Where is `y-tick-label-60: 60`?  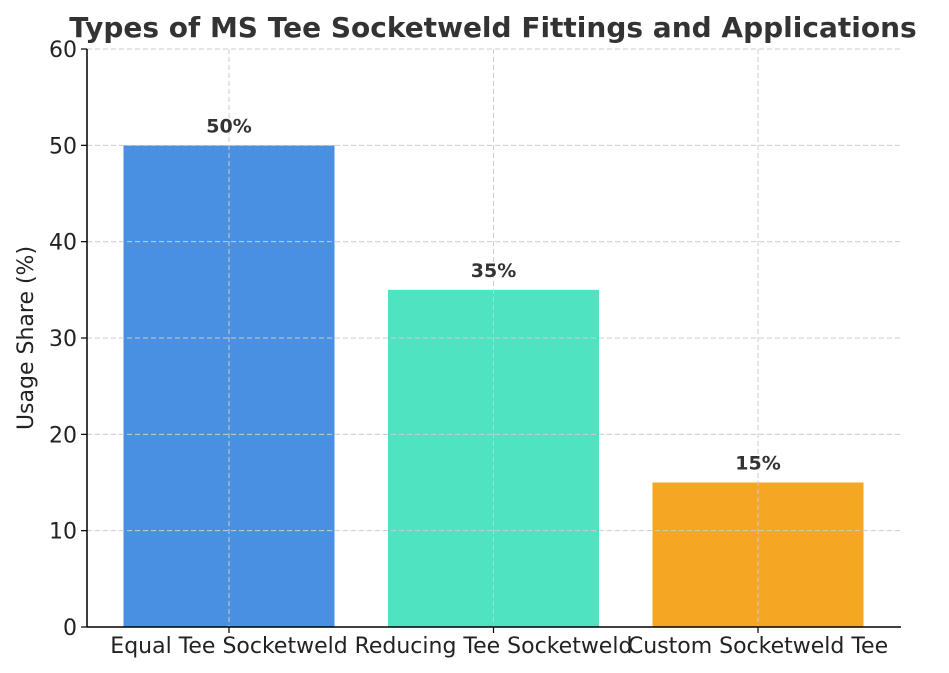
y-tick-label-60: 60 is located at coordinates (63, 50).